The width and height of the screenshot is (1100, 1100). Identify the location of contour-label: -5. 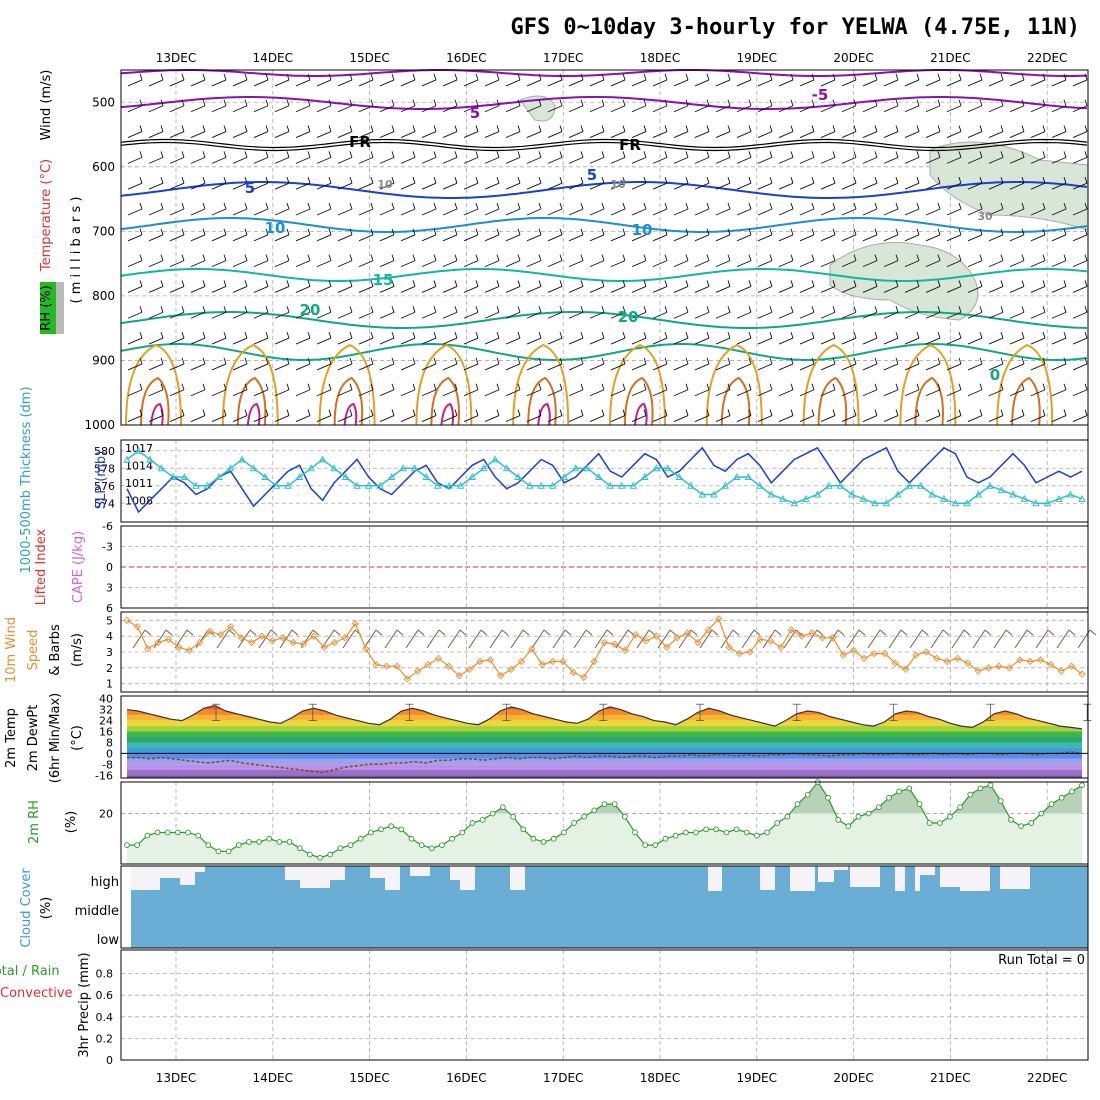
(820, 95).